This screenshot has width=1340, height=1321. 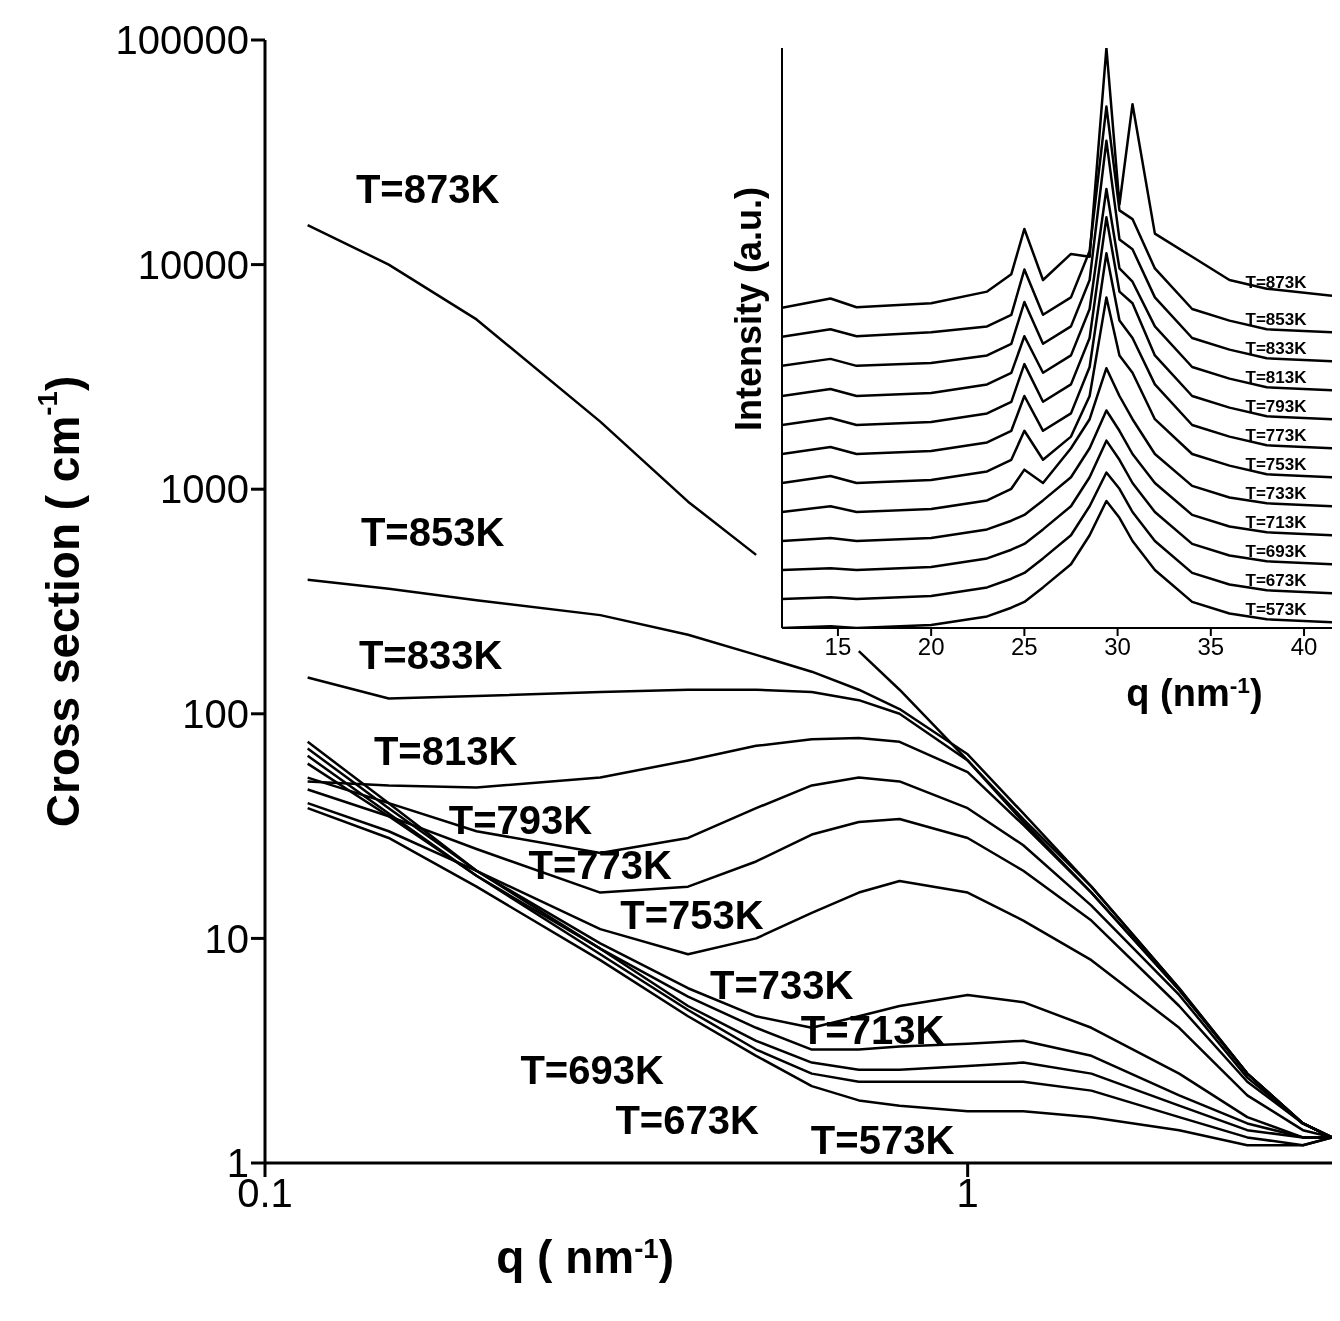 What do you see at coordinates (838, 647) in the screenshot?
I see `x-tick-label: 15` at bounding box center [838, 647].